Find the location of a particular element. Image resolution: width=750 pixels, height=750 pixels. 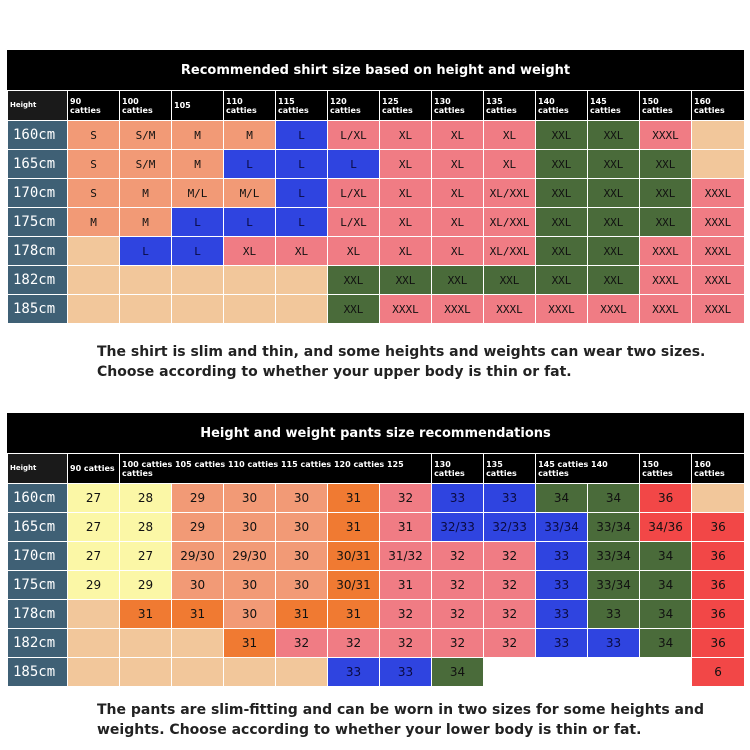

size-cell: S/M is located at coordinates (145, 135).